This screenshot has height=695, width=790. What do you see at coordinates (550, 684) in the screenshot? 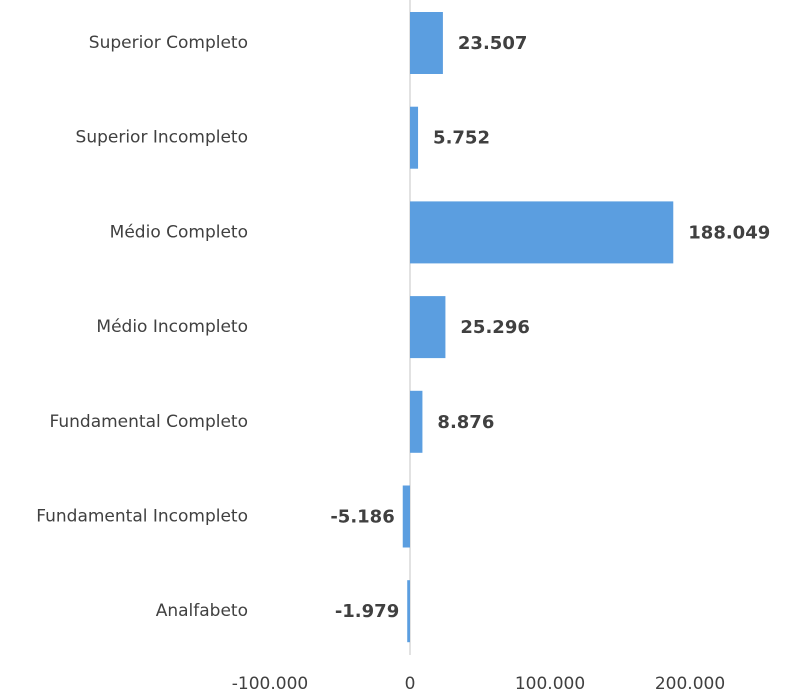
I see `x-tick-label: 100.000` at bounding box center [550, 684].